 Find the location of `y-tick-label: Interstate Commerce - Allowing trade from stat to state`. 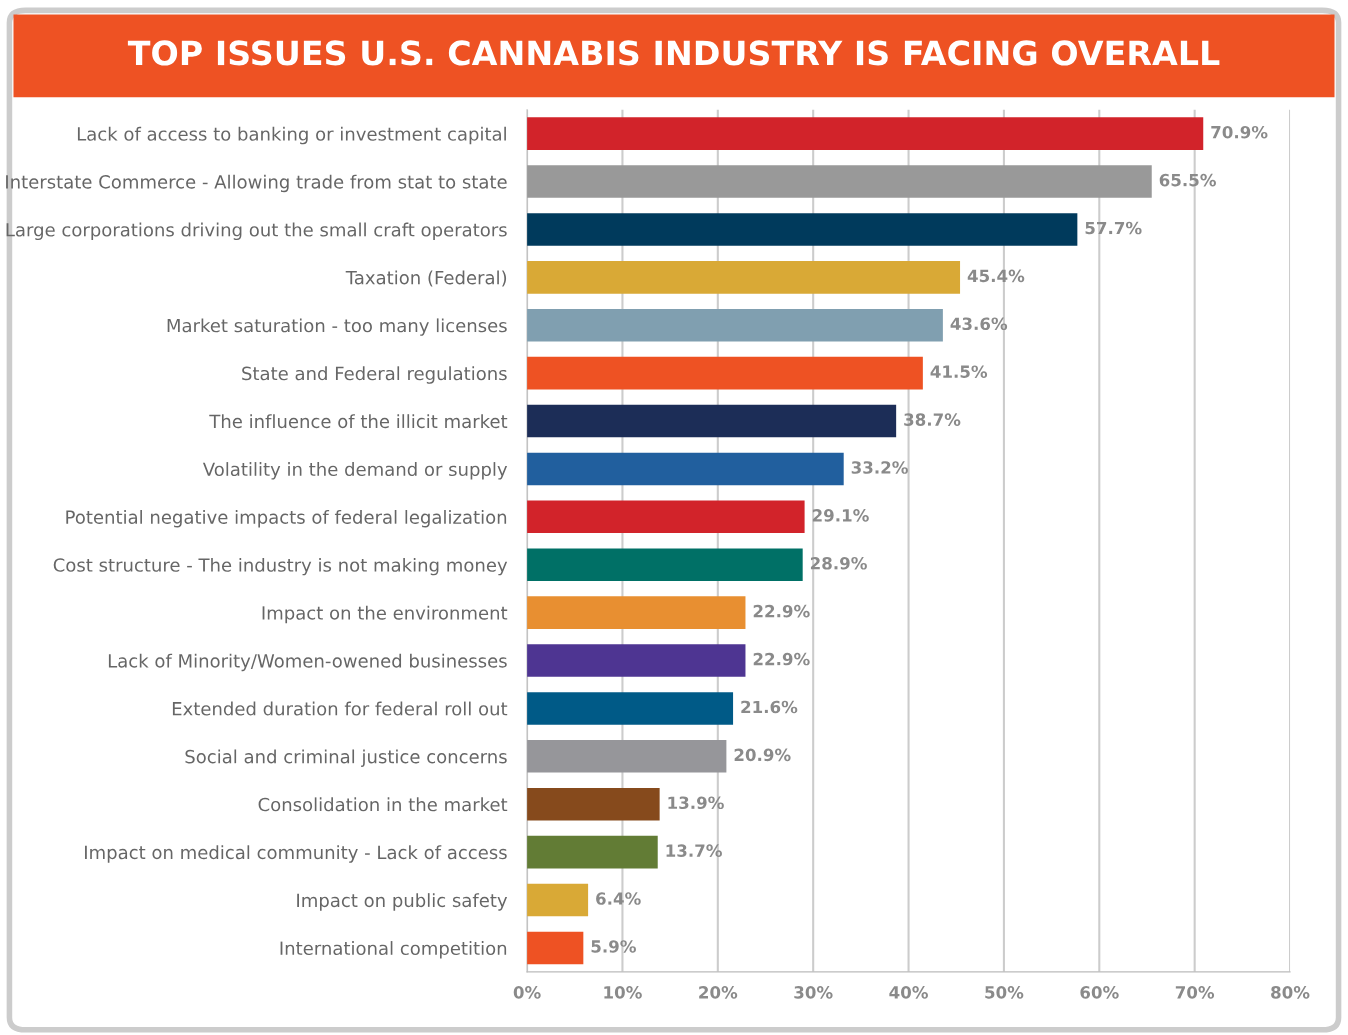

y-tick-label: Interstate Commerce - Allowing trade from stat to state is located at coordinates (256, 183).